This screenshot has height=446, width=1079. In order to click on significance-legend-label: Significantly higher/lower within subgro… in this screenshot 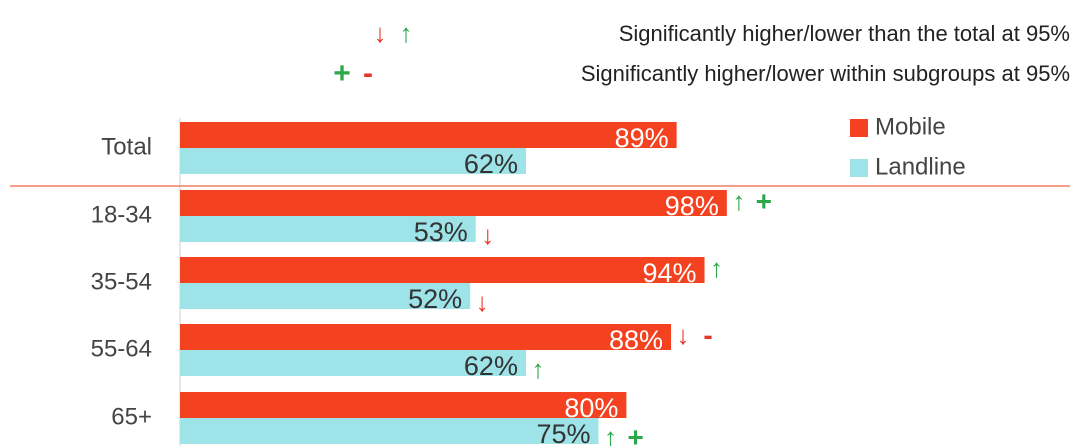, I will do `click(825, 73)`.